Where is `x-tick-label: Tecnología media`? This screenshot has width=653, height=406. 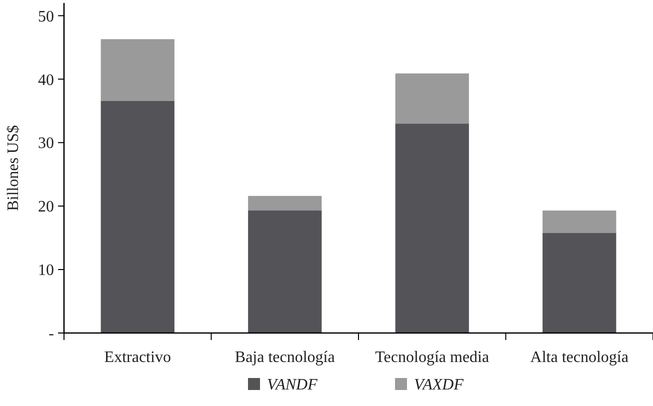
x-tick-label: Tecnología media is located at coordinates (432, 357).